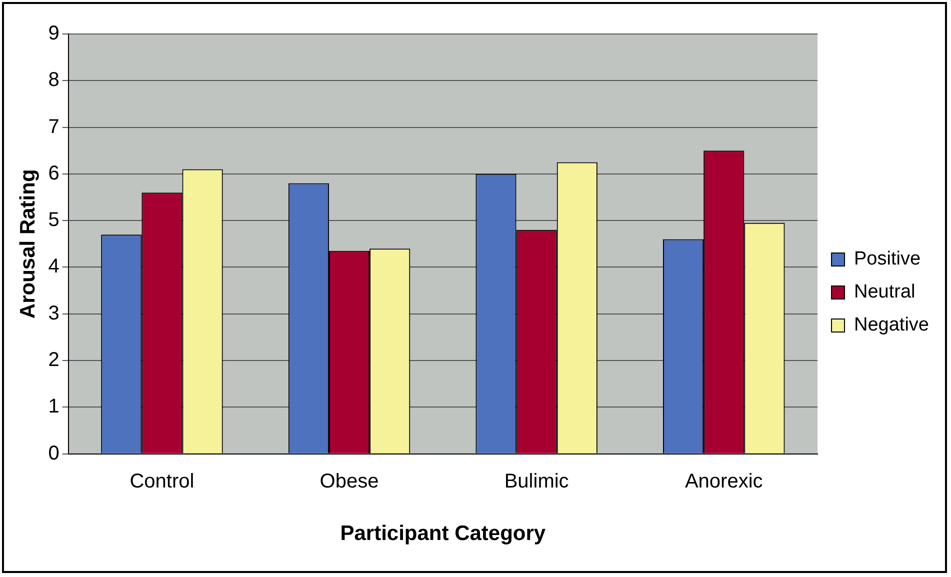  Describe the element at coordinates (54, 407) in the screenshot. I see `y-tick-label: 1` at that location.